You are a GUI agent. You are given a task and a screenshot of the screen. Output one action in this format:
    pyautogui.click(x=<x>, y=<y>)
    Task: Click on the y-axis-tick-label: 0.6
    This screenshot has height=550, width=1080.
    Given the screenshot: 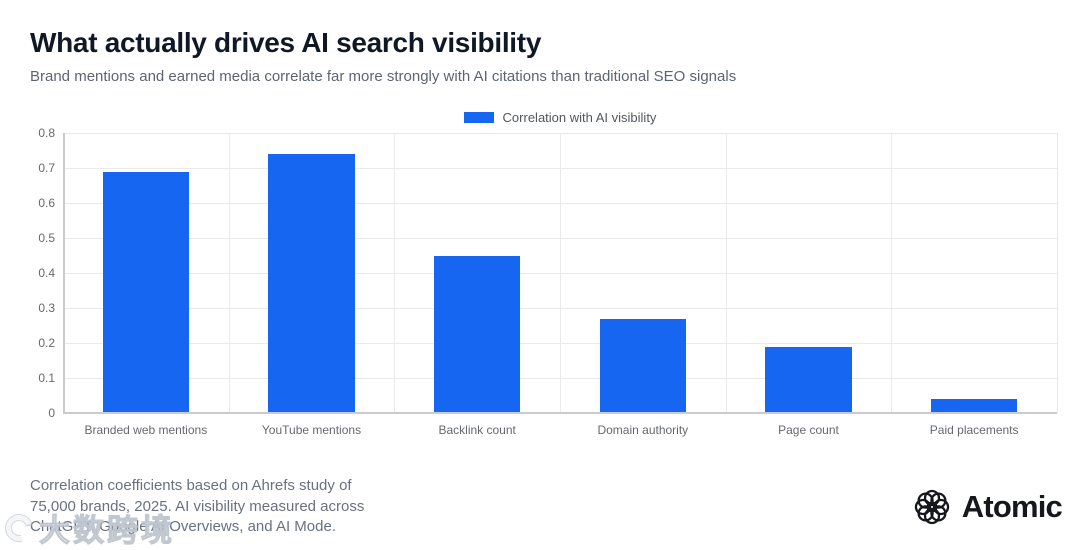 What is the action you would take?
    pyautogui.click(x=46, y=203)
    